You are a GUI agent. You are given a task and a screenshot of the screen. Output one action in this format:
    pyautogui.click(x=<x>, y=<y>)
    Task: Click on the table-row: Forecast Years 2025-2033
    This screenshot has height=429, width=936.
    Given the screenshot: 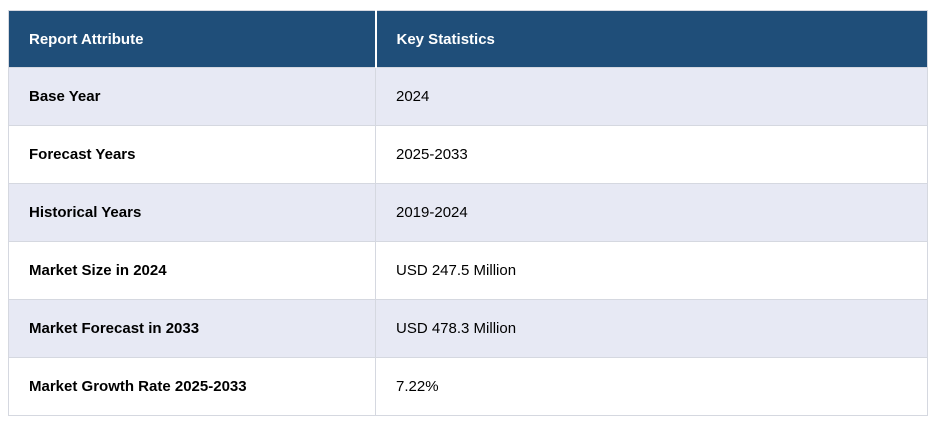 What is the action you would take?
    pyautogui.click(x=468, y=154)
    